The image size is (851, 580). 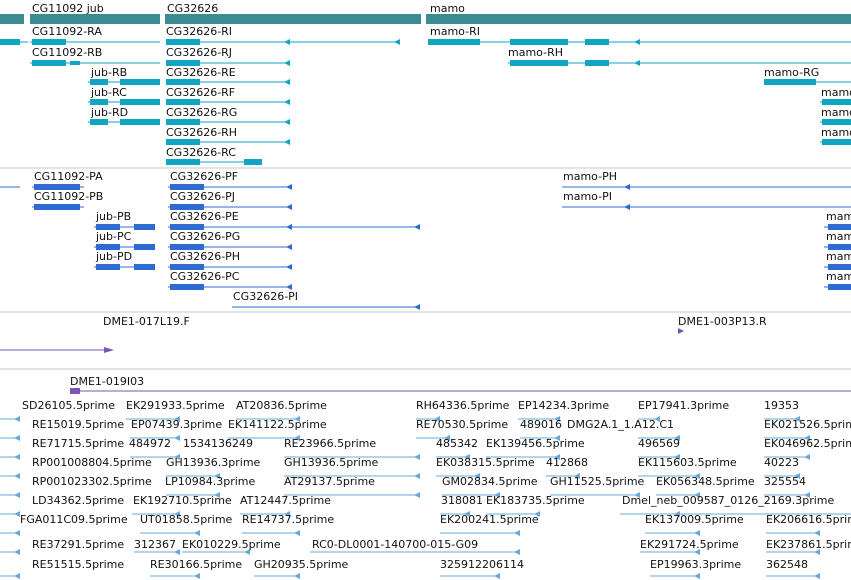 What do you see at coordinates (92, 481) in the screenshot?
I see `est-label: RP001023302.5prime` at bounding box center [92, 481].